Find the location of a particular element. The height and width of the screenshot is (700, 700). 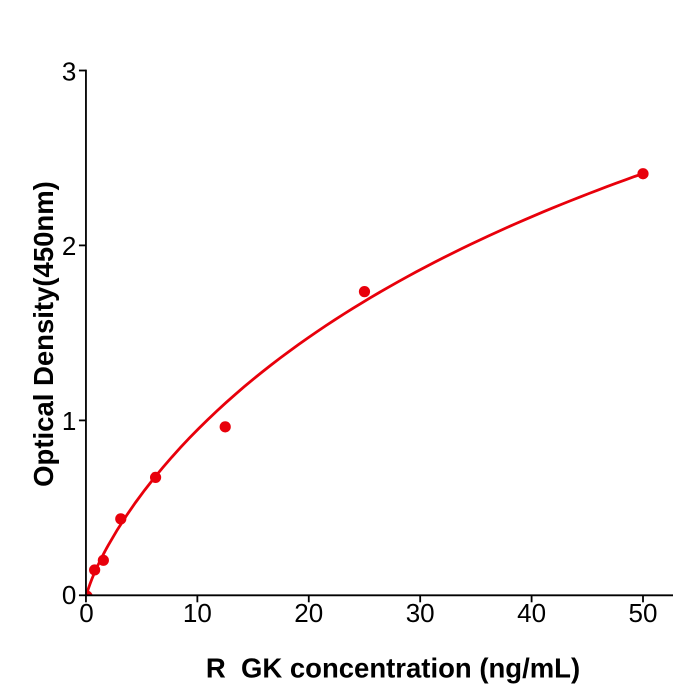

svg-text: R GK concentration (ng/mL) is located at coordinates (393, 668).